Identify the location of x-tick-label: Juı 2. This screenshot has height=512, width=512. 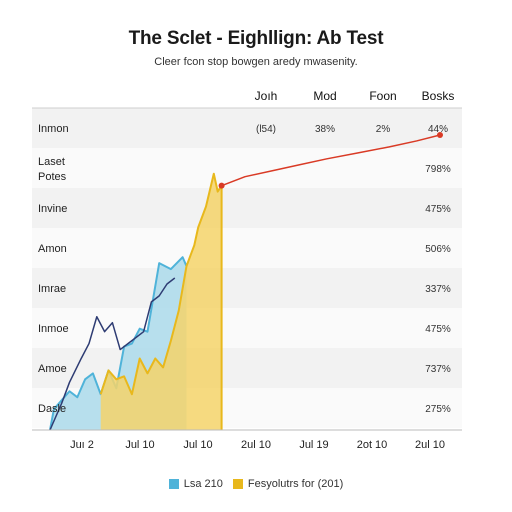
(82, 445).